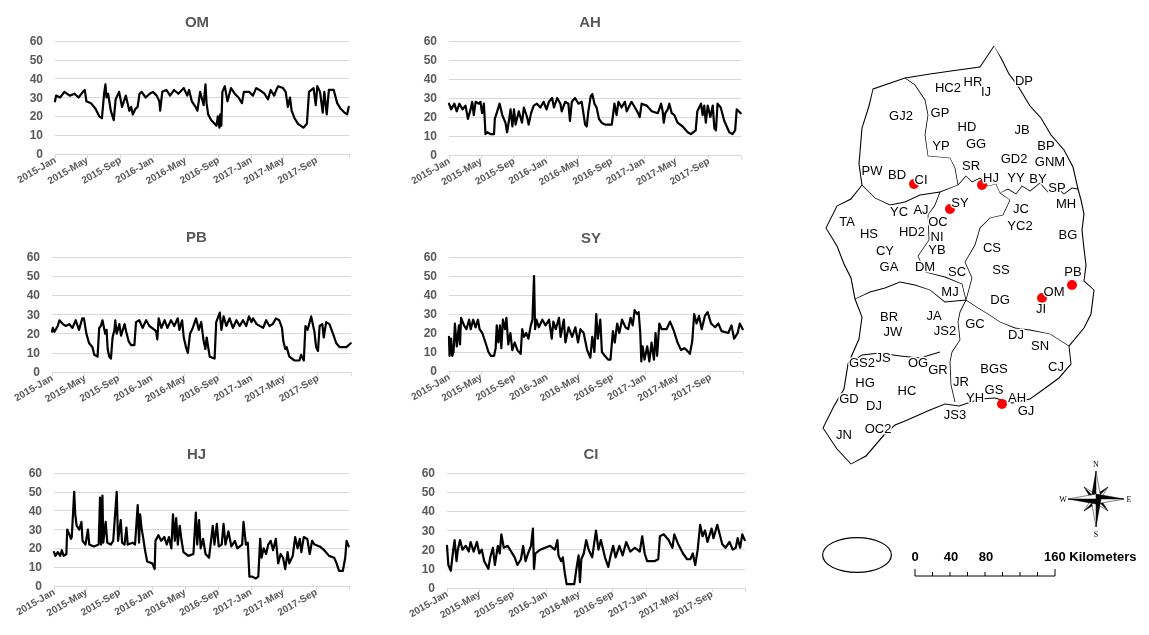  Describe the element at coordinates (862, 362) in the screenshot. I see `text: GS2` at that location.